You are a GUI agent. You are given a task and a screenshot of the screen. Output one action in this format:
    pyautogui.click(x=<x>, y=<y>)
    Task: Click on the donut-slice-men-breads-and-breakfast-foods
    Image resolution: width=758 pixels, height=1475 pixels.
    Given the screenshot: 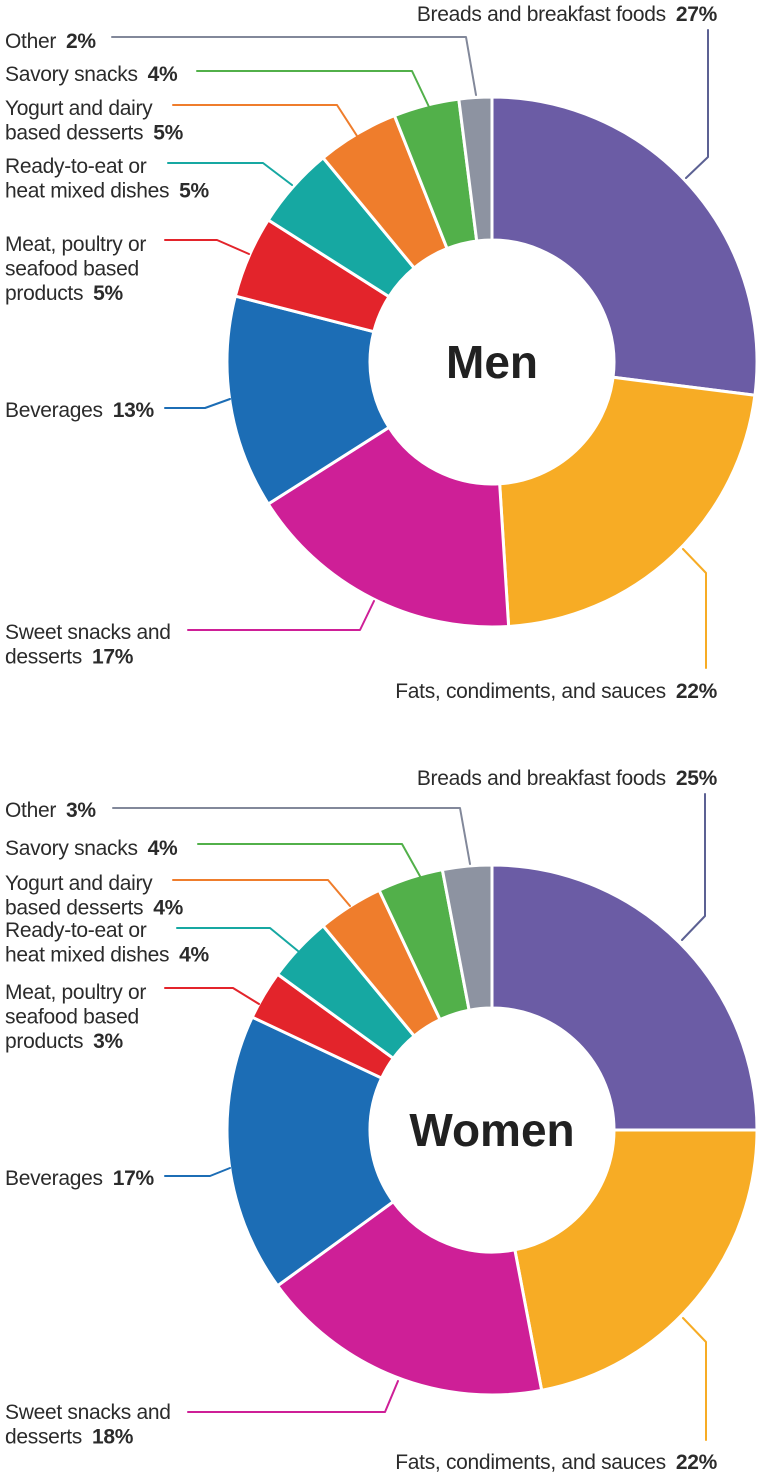 What is the action you would take?
    pyautogui.click(x=624, y=246)
    